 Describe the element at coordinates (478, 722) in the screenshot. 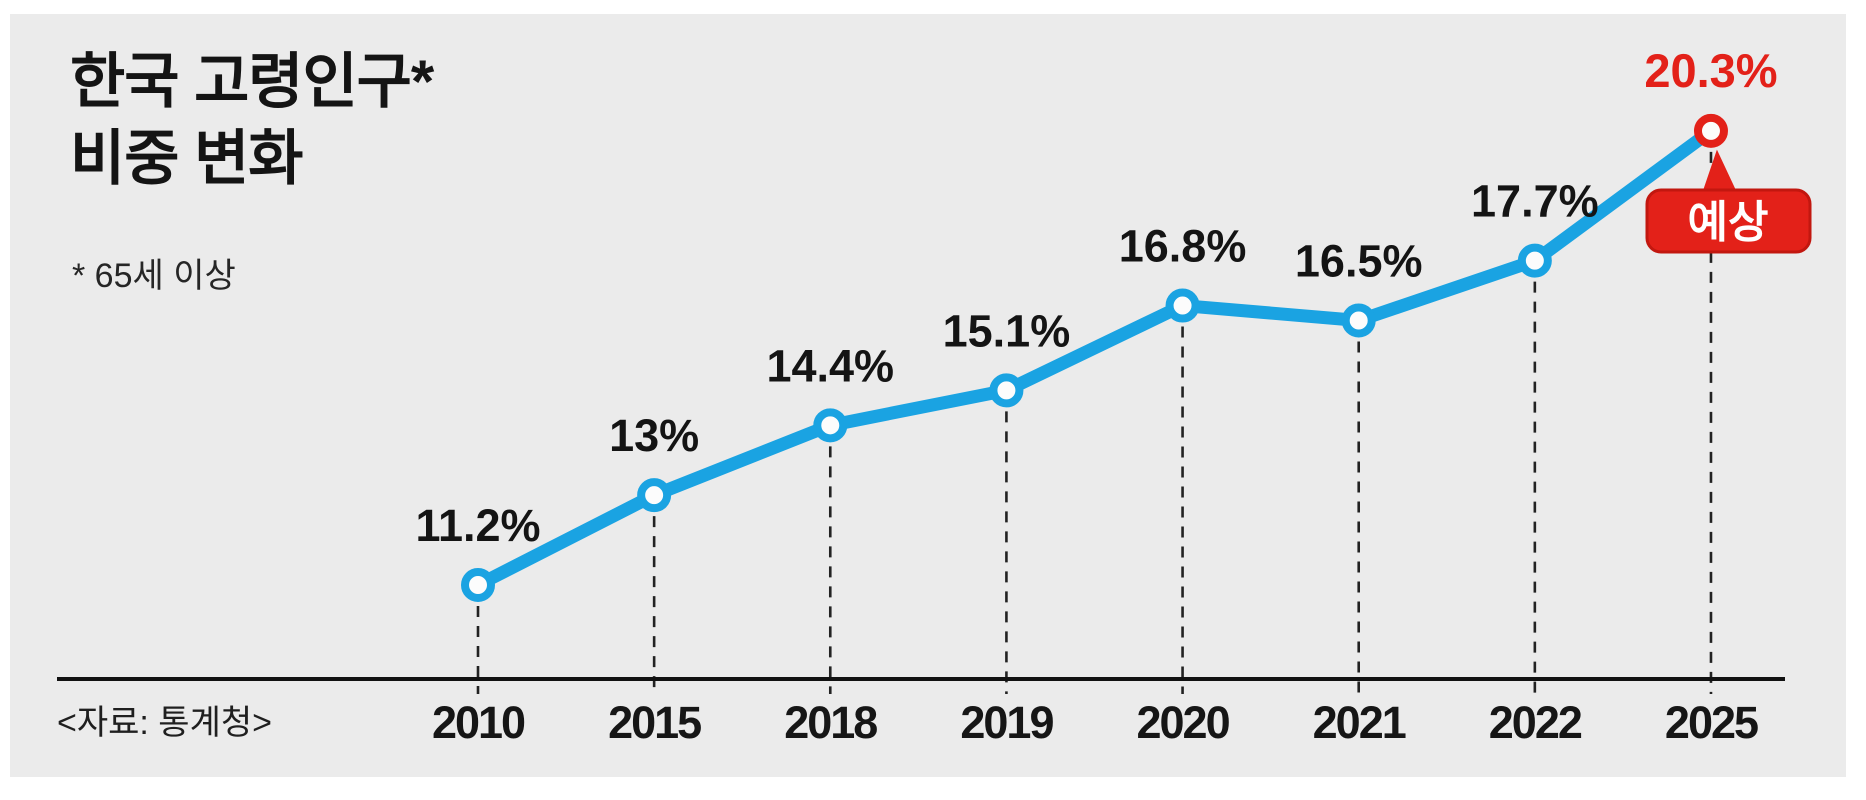

I see `year-label-2010: 2010` at that location.